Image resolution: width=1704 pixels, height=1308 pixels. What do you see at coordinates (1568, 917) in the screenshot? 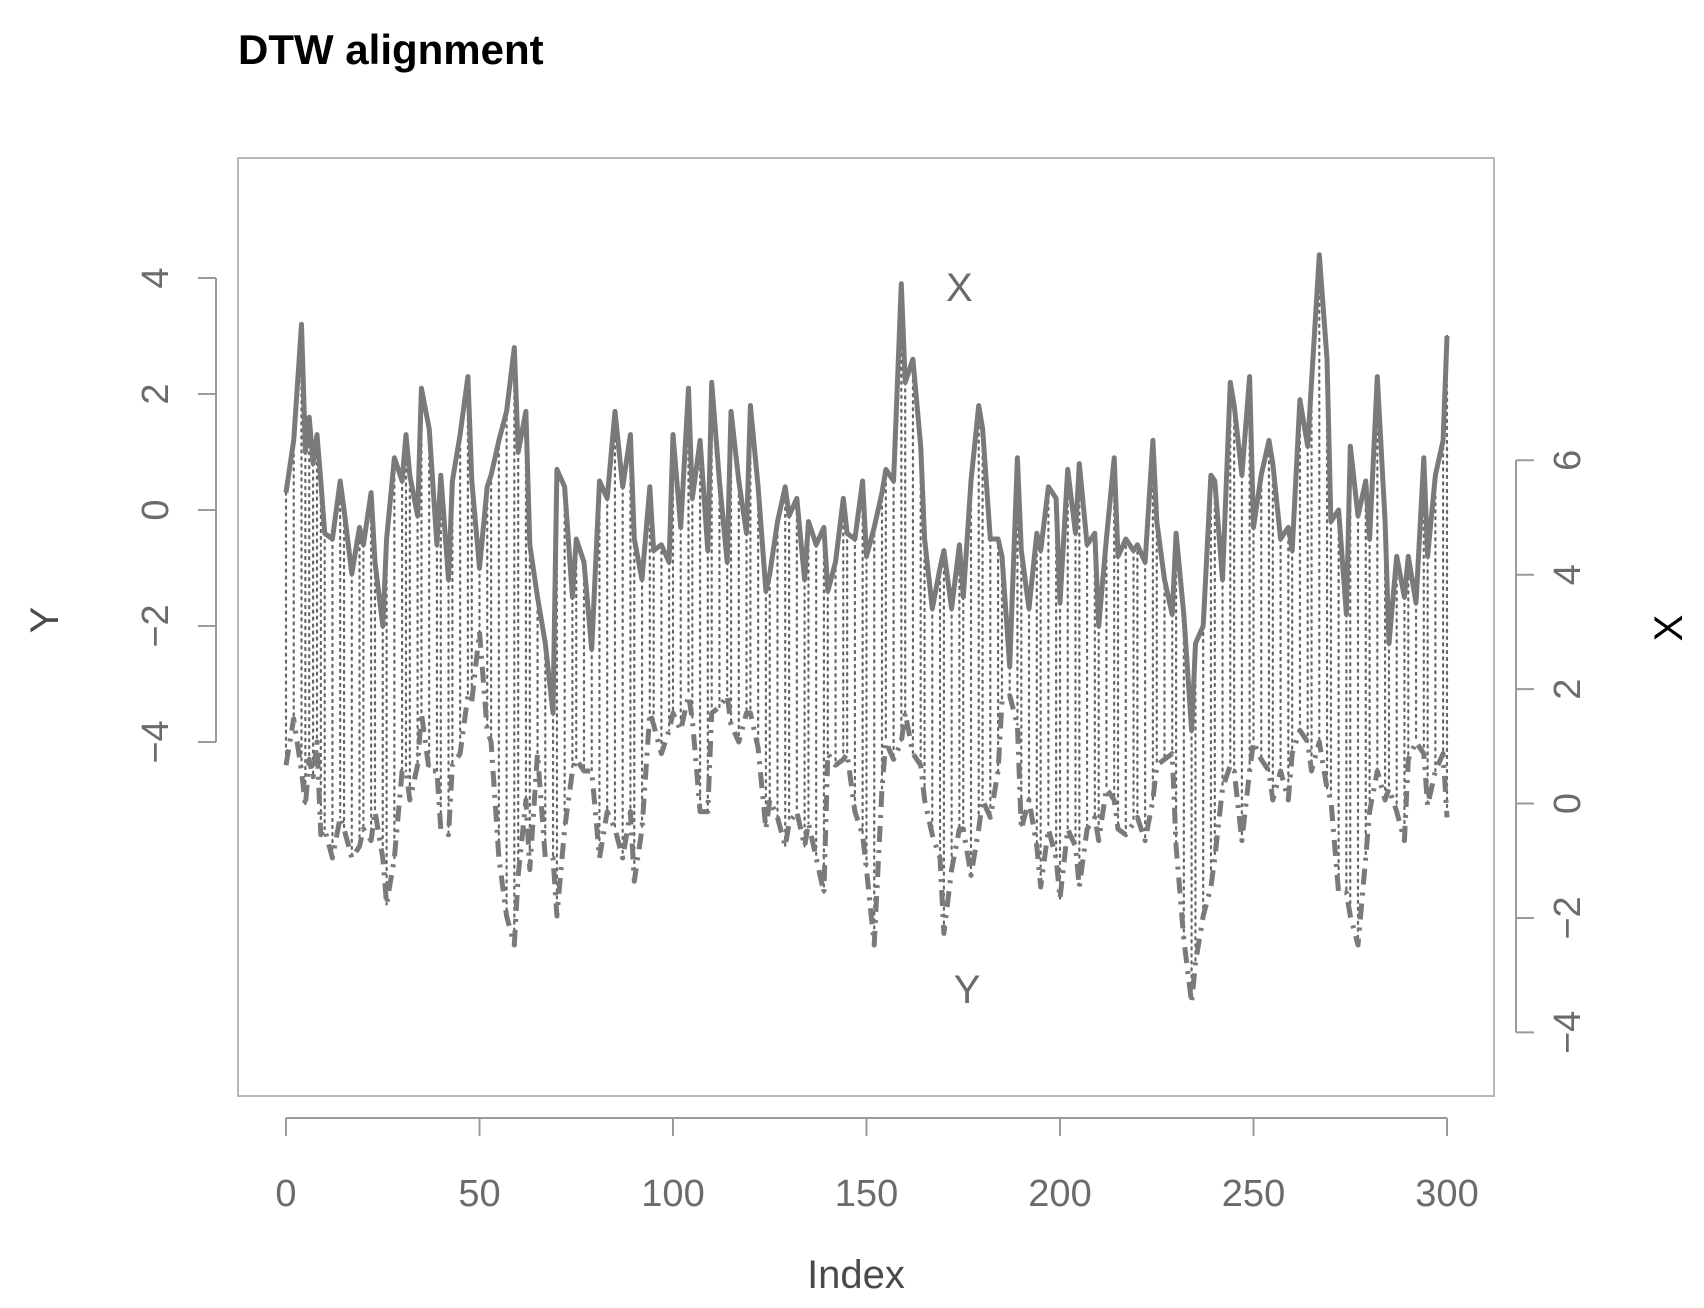
I see `right-tick-label: −2` at bounding box center [1568, 917].